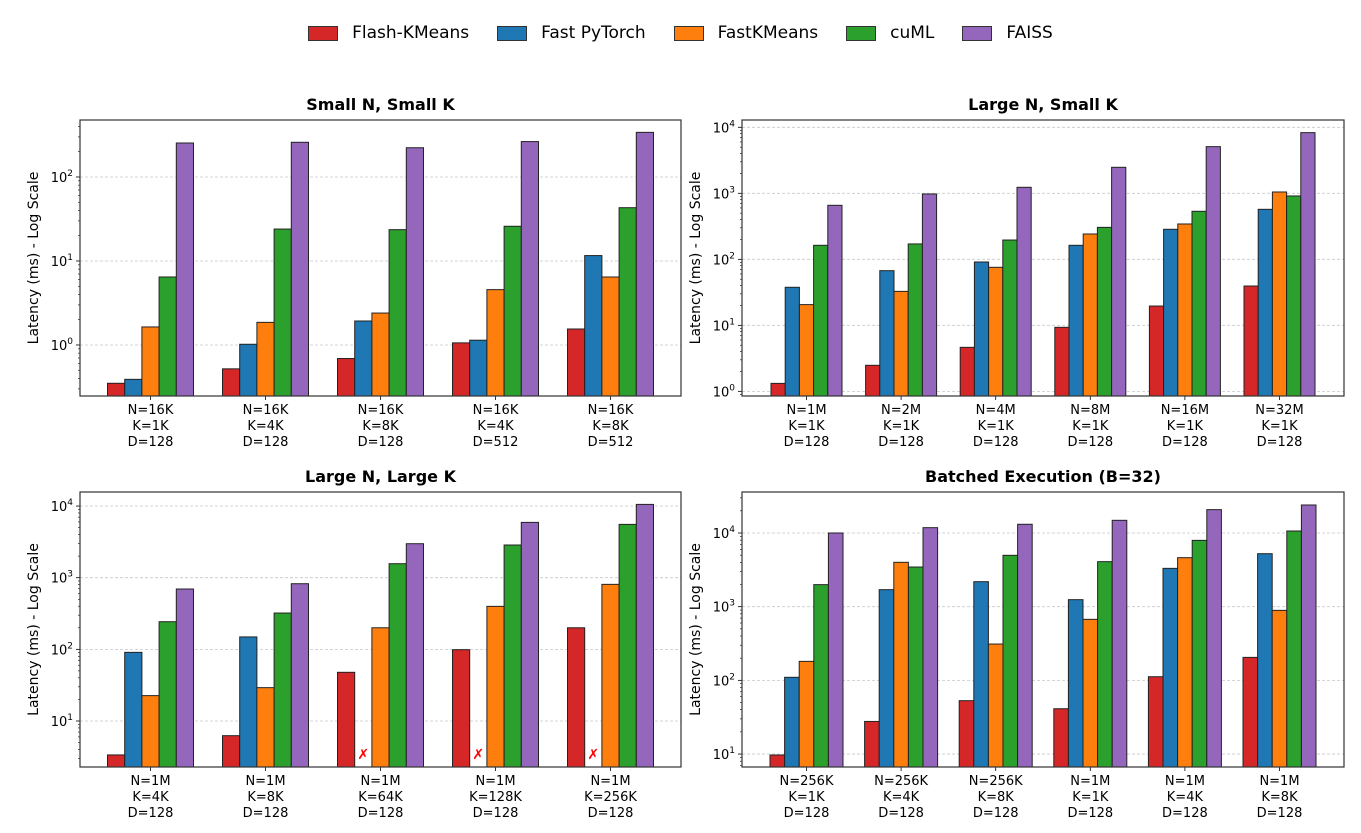  Describe the element at coordinates (495, 797) in the screenshot. I see `x-tick-label: K=128K` at that location.